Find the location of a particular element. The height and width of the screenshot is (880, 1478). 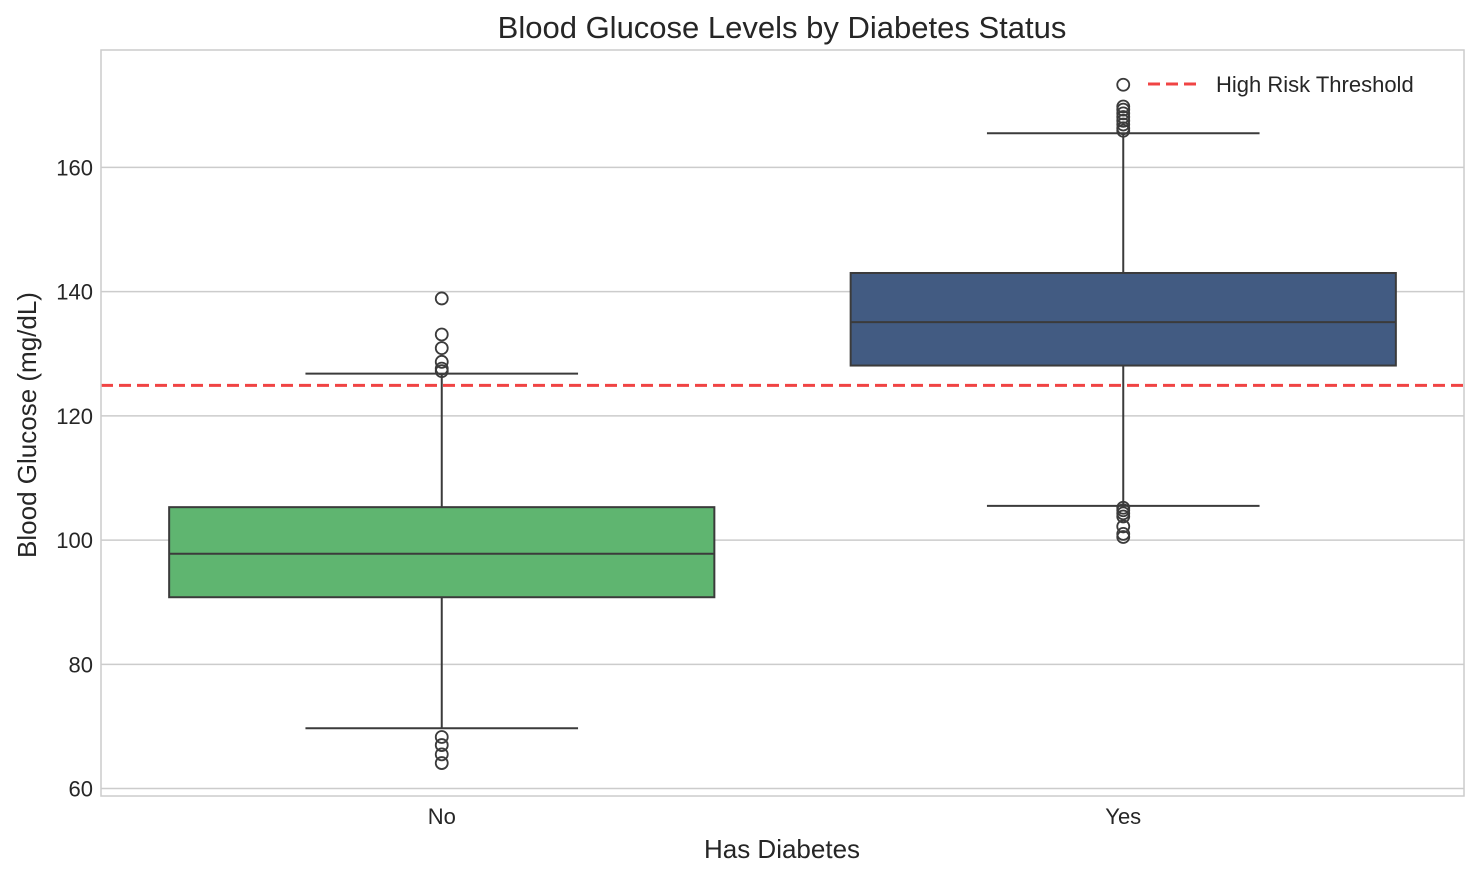

x-tick-label: Yes is located at coordinates (1123, 816).